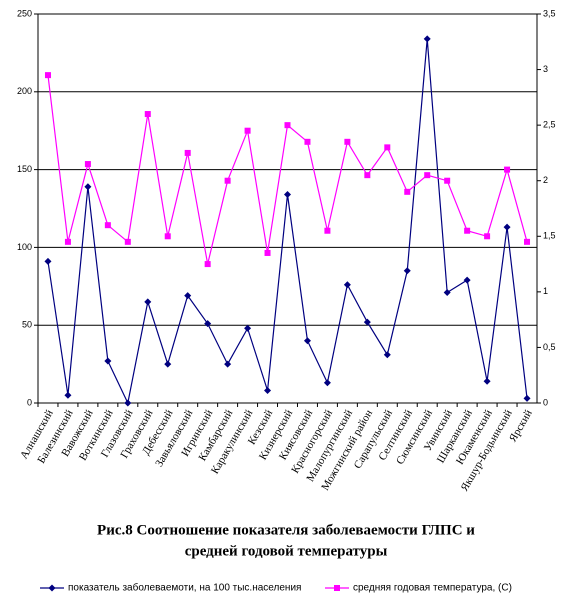  Describe the element at coordinates (545, 180) in the screenshot. I see `y2-tick-label: 2` at that location.